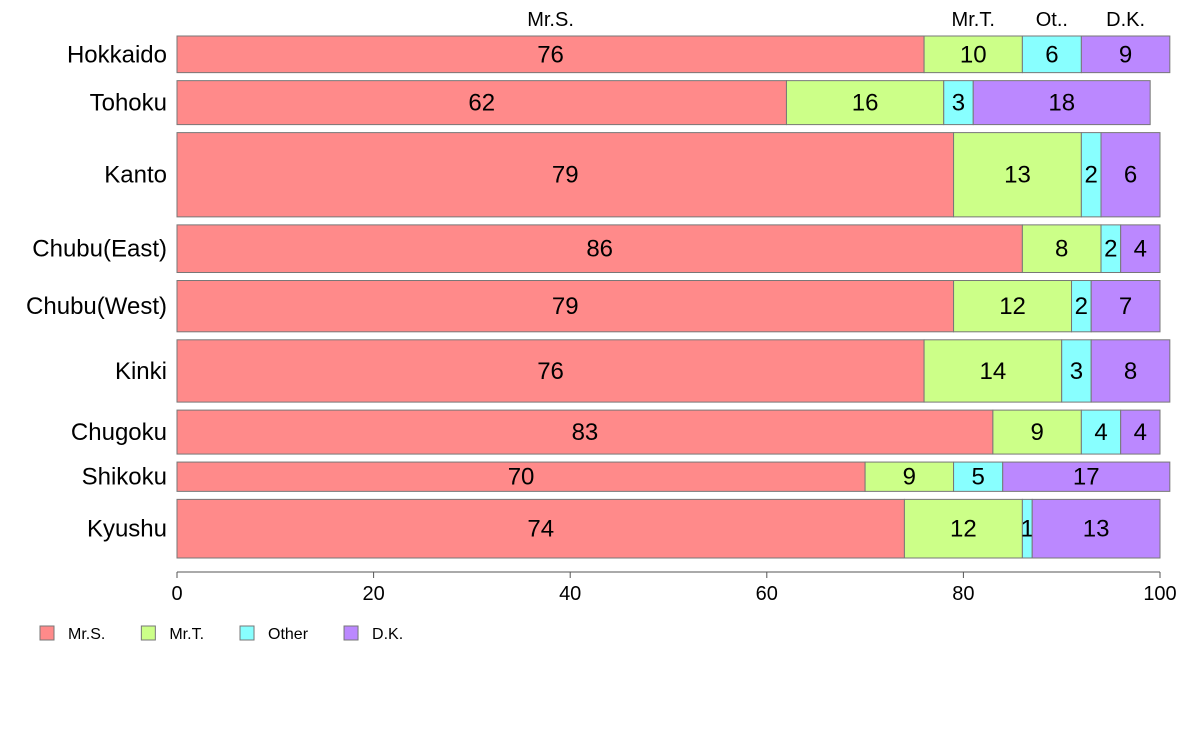 The width and height of the screenshot is (1188, 736). Describe the element at coordinates (977, 477) in the screenshot. I see `data-label: 5` at that location.